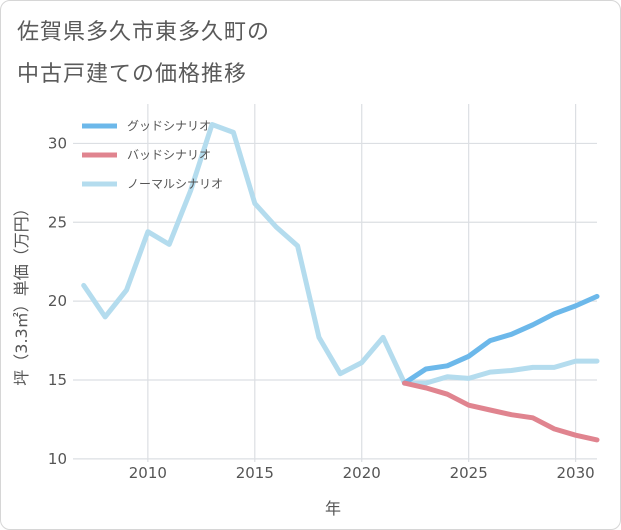  Describe the element at coordinates (57, 380) in the screenshot. I see `y-tick-label: 15` at that location.